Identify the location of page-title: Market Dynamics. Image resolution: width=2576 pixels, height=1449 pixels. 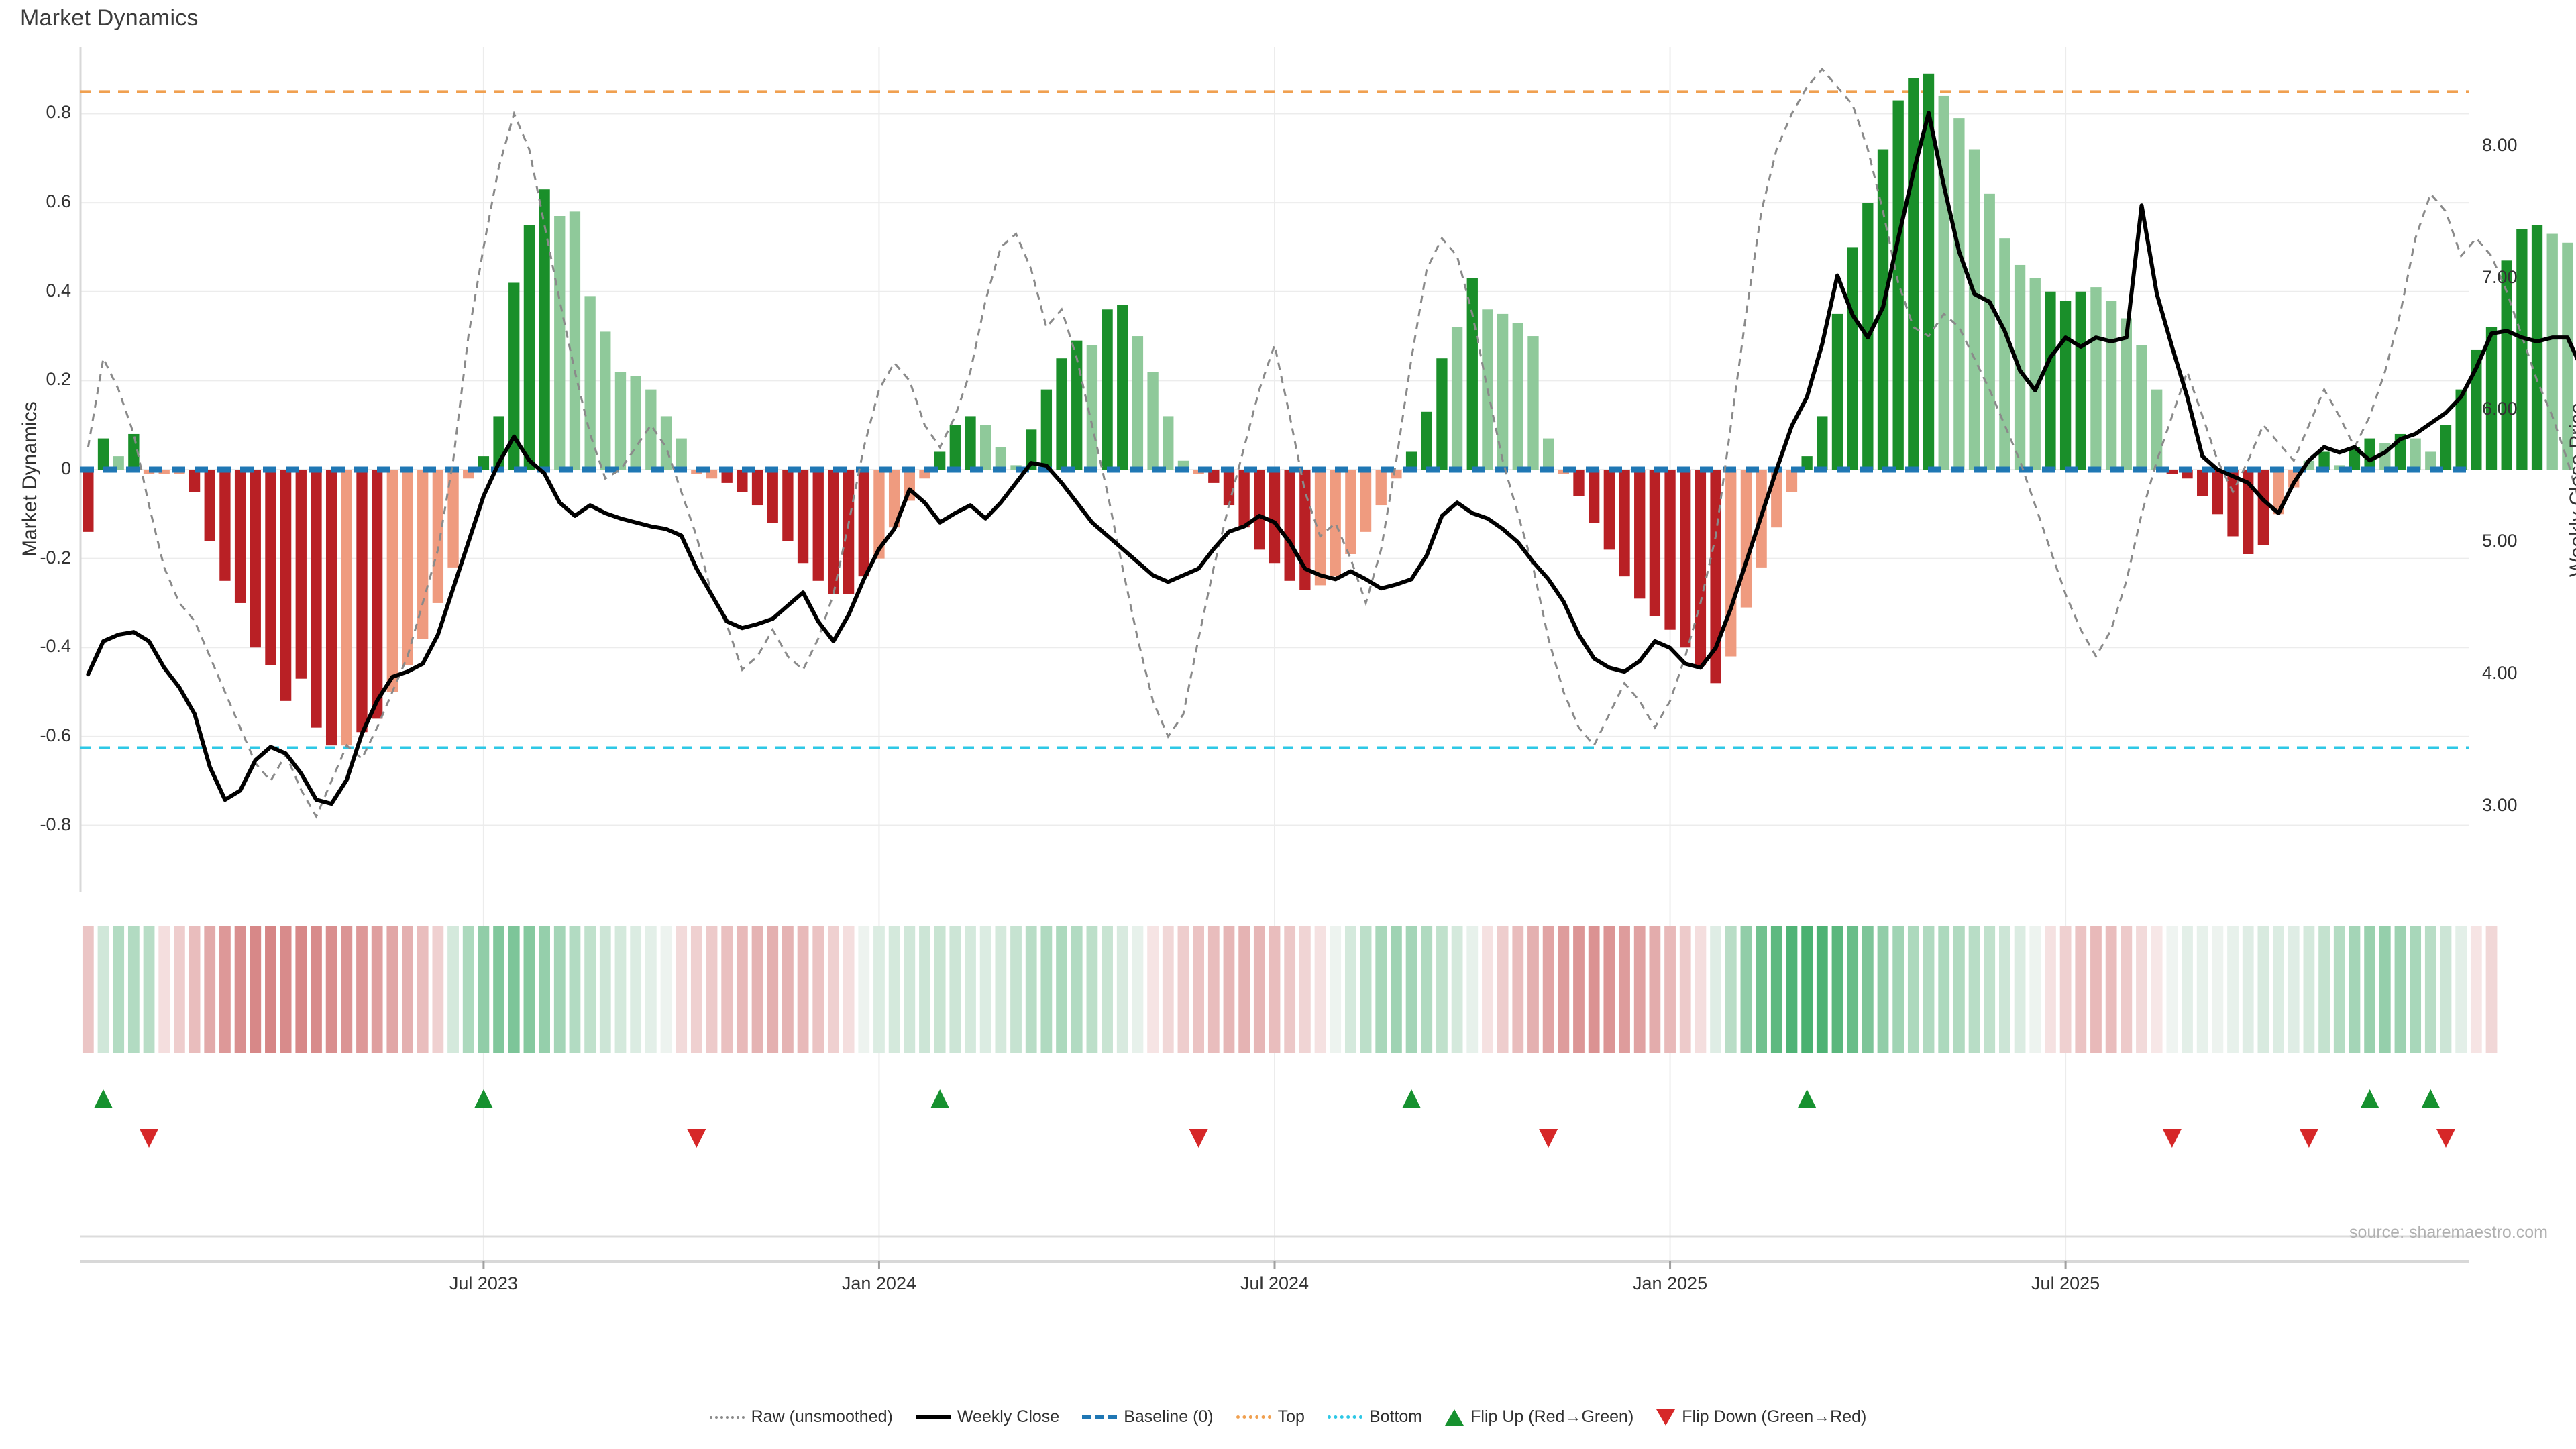
(109, 18).